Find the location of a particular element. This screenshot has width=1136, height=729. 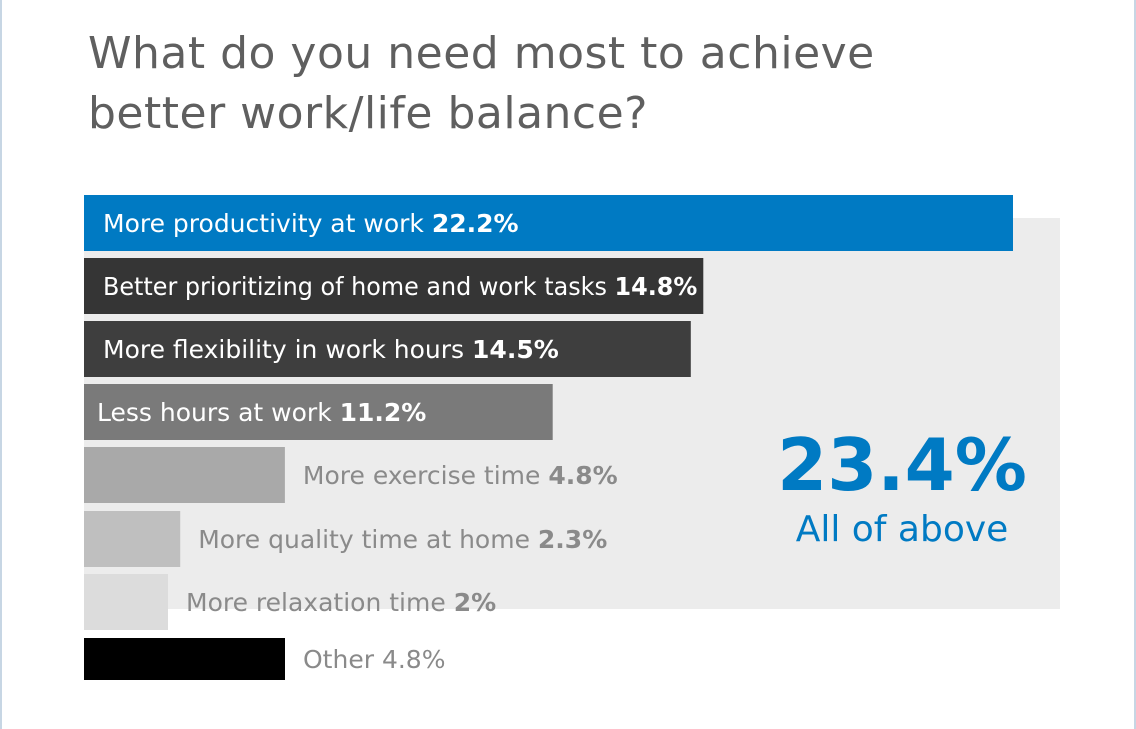

category-label: More productivity at work is located at coordinates (267, 223).